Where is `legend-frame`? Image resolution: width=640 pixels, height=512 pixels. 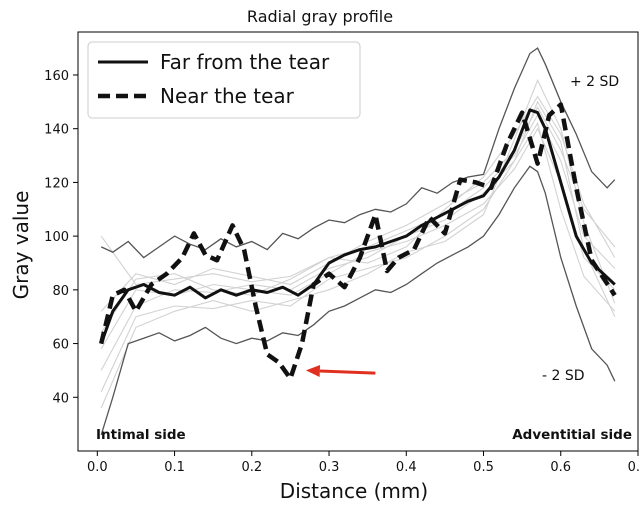 legend-frame is located at coordinates (224, 80).